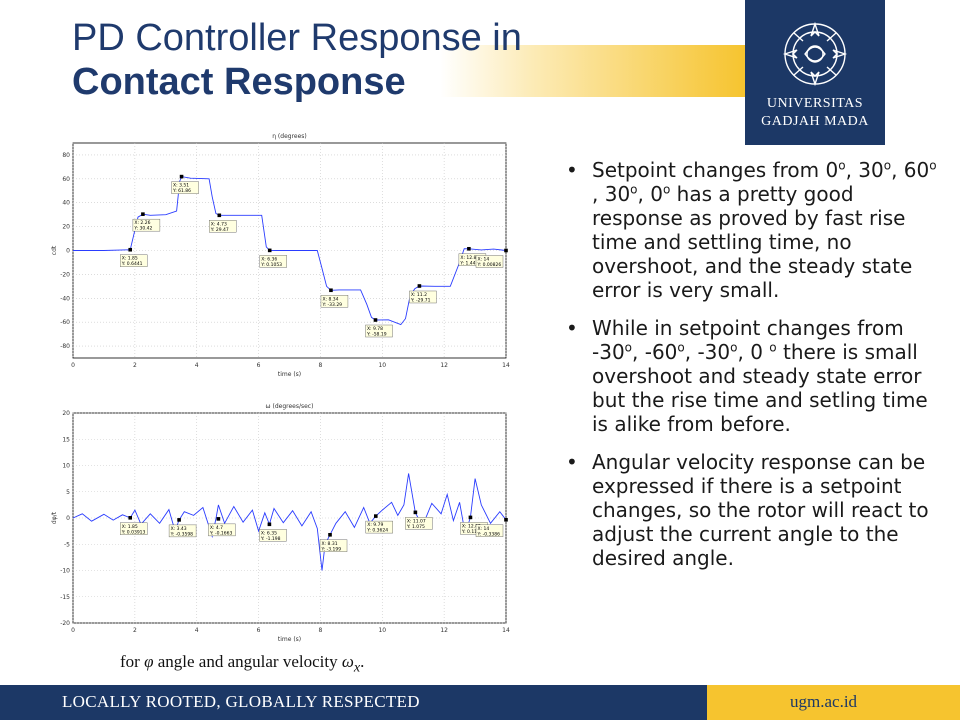  What do you see at coordinates (297, 38) in the screenshot?
I see `title-line-1: PD Controller Response in` at bounding box center [297, 38].